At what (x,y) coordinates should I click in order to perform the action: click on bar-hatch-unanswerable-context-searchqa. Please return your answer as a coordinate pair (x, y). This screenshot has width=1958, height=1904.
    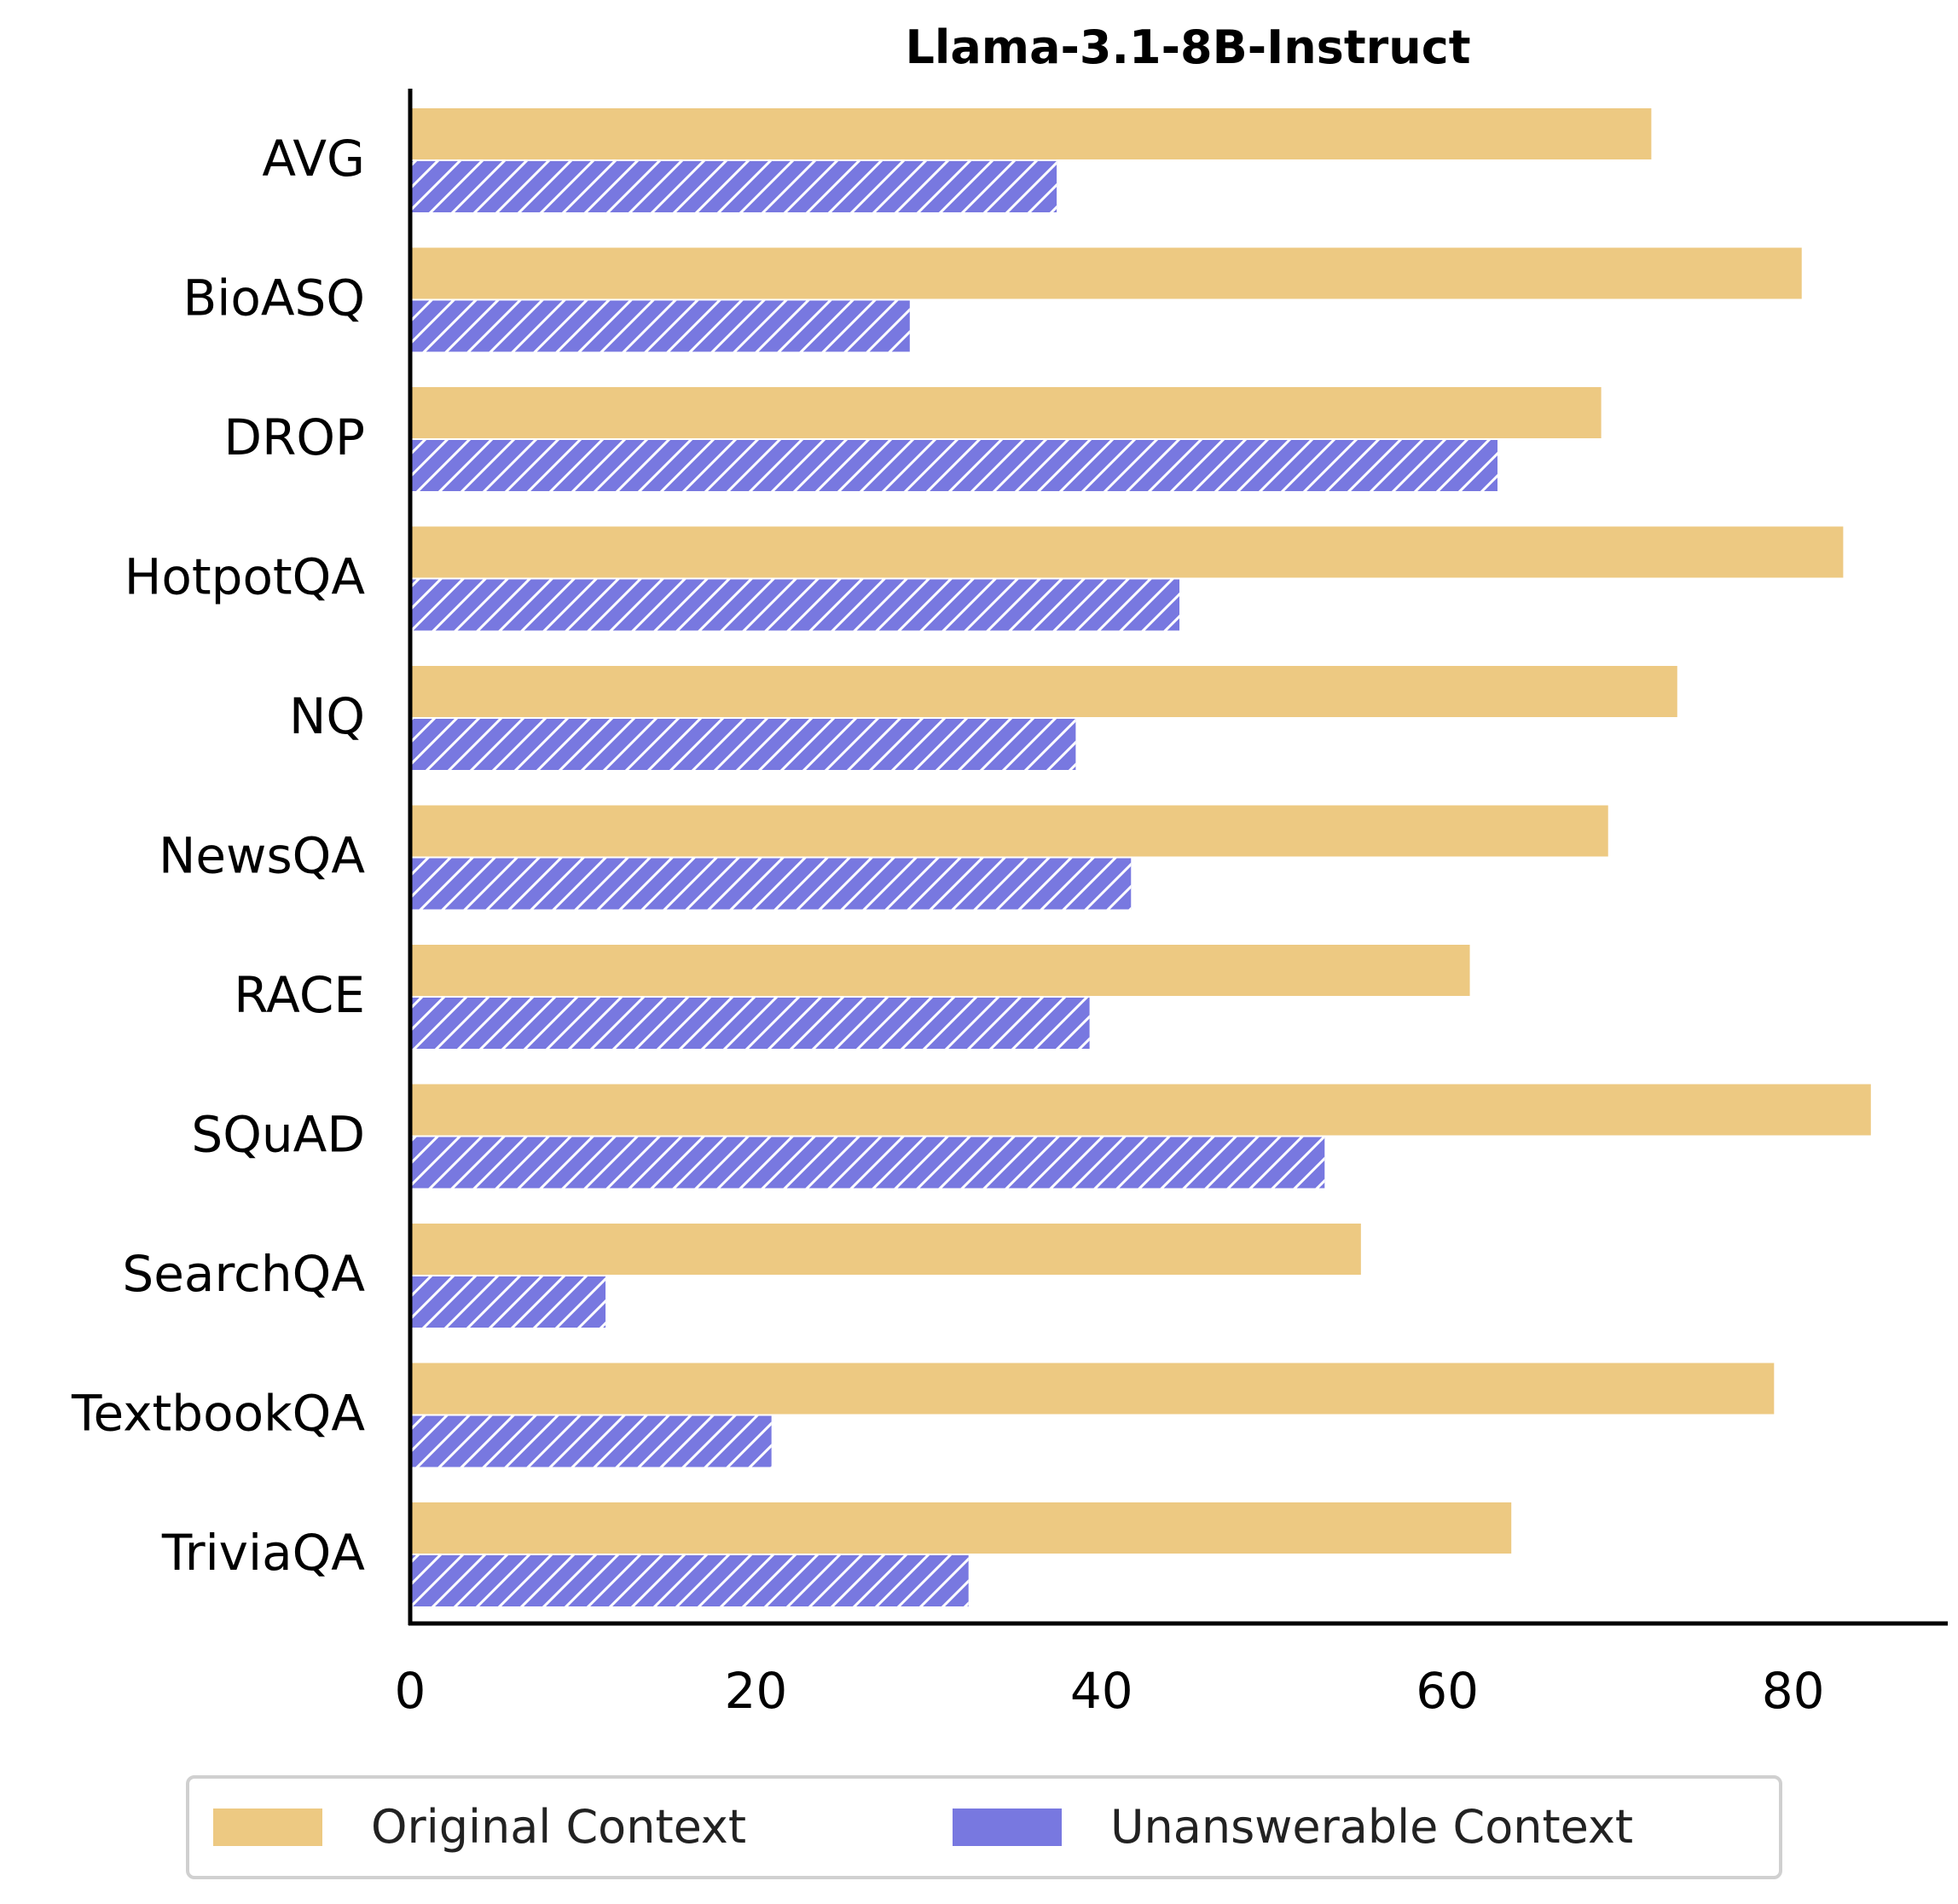
    Looking at the image, I should click on (508, 1302).